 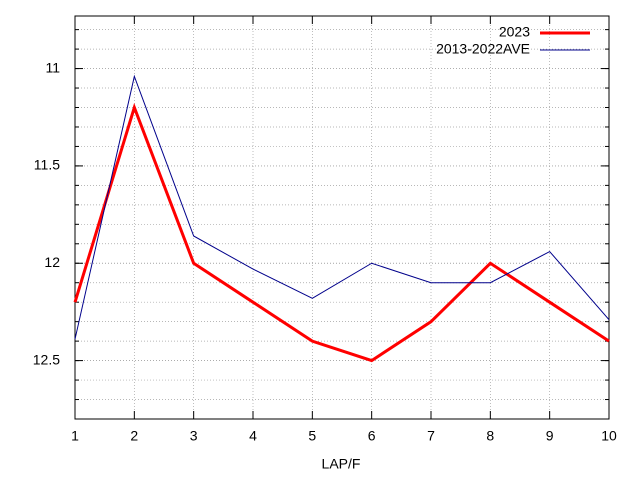 I want to click on y-tick-label: 11.5, so click(x=47, y=165).